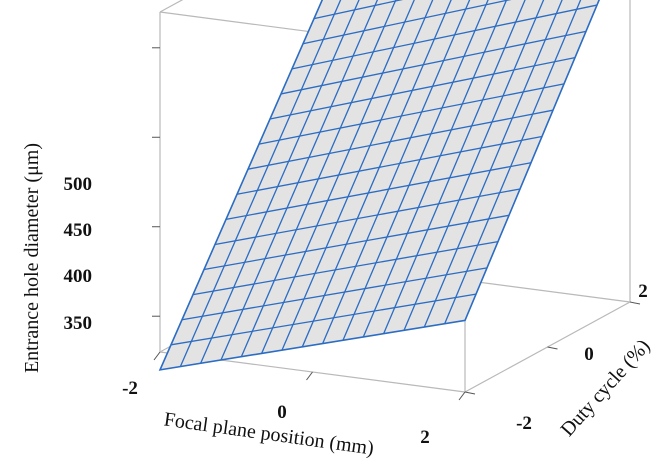  I want to click on z-tick-450: 450, so click(78, 230).